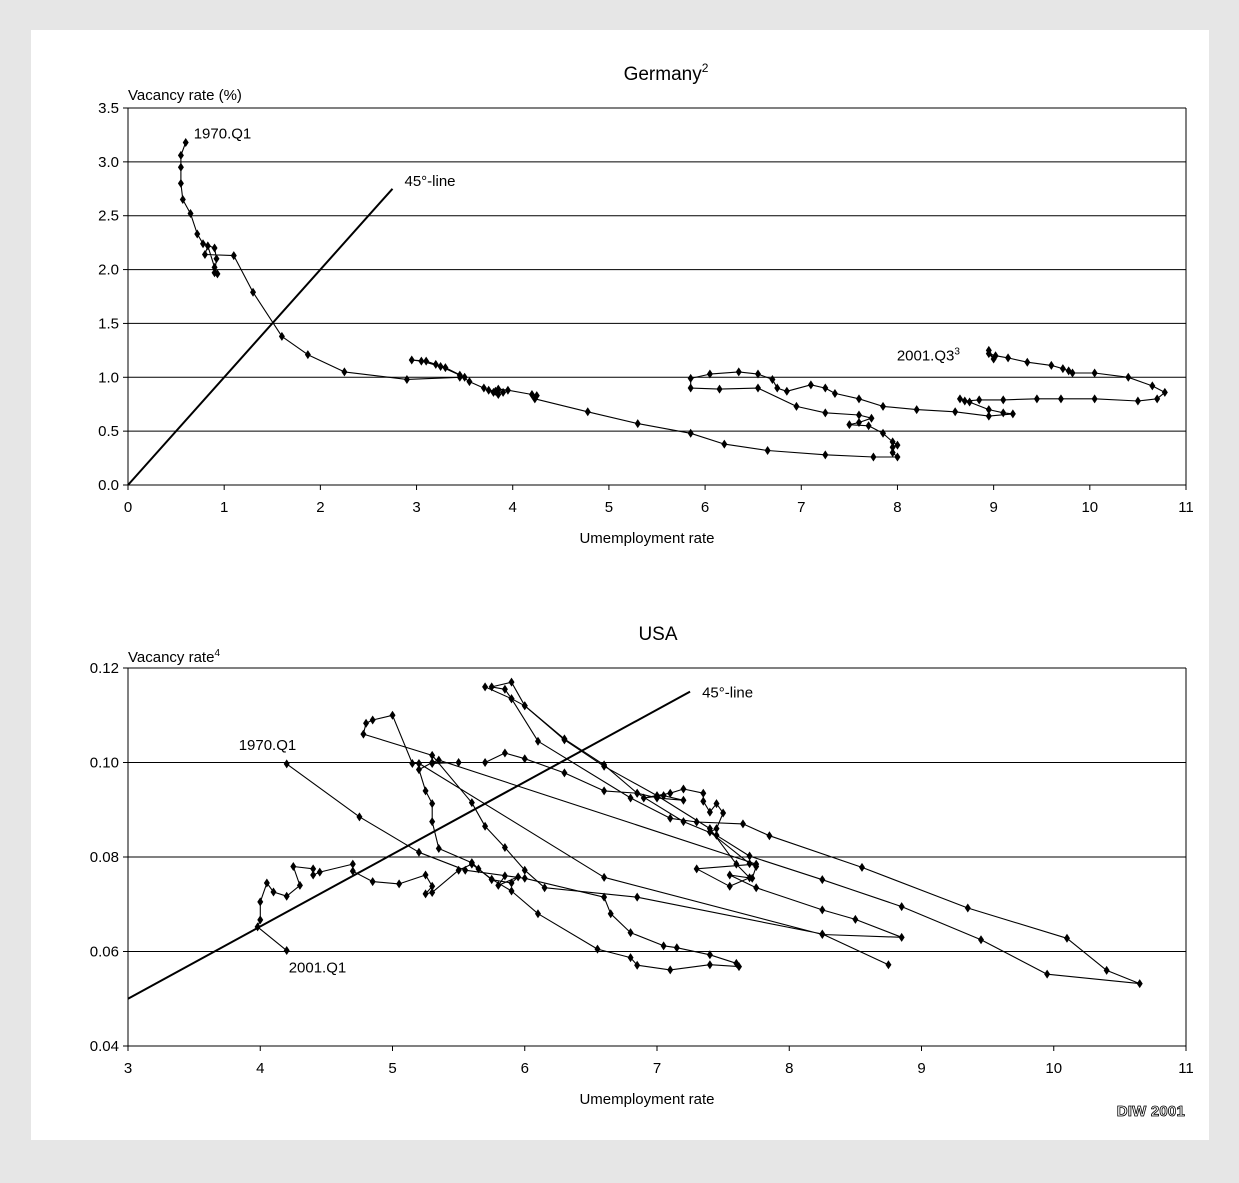 The height and width of the screenshot is (1183, 1239). What do you see at coordinates (224, 507) in the screenshot?
I see `chart1-x-tick-label: 1` at bounding box center [224, 507].